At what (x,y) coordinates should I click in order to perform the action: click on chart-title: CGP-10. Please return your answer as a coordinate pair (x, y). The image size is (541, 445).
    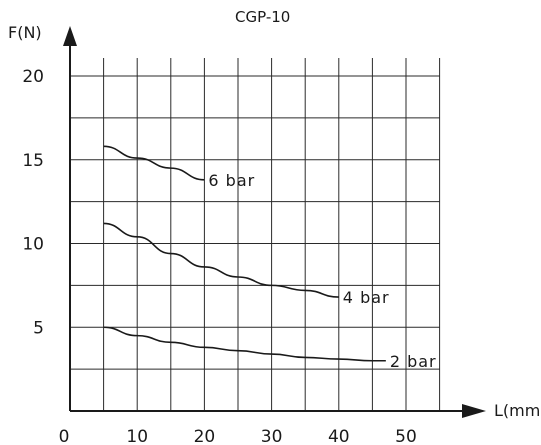
    Looking at the image, I should click on (262, 17).